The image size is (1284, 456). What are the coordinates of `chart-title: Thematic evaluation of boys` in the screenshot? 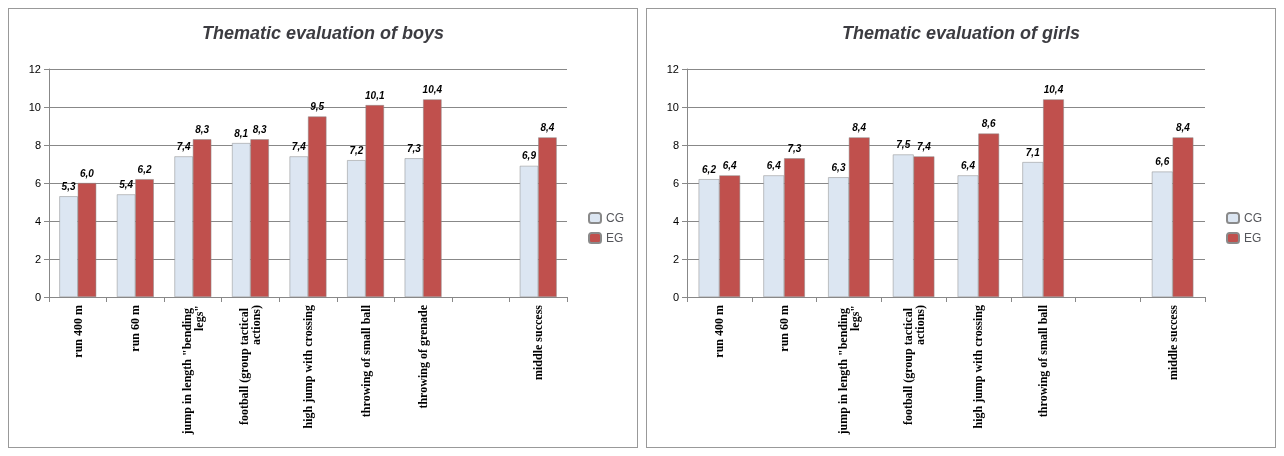 It's located at (323, 33).